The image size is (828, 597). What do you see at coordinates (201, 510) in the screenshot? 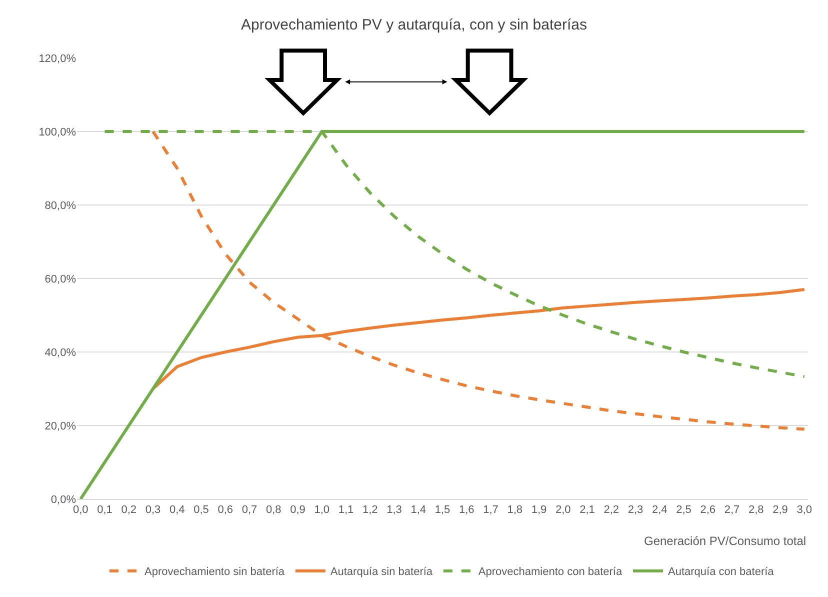
I see `x-tick-label: 0,5` at bounding box center [201, 510].